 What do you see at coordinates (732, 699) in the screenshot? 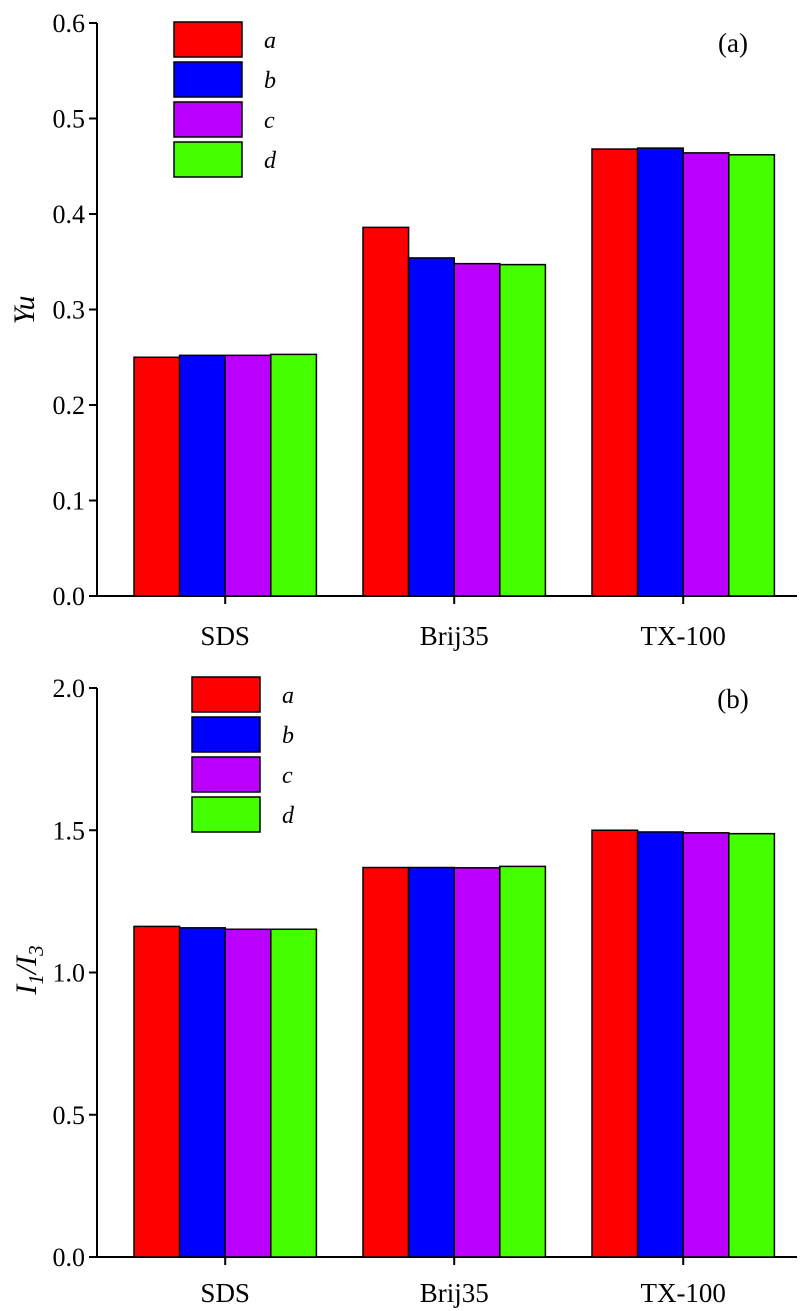
I see `panel-label: (b)` at bounding box center [732, 699].